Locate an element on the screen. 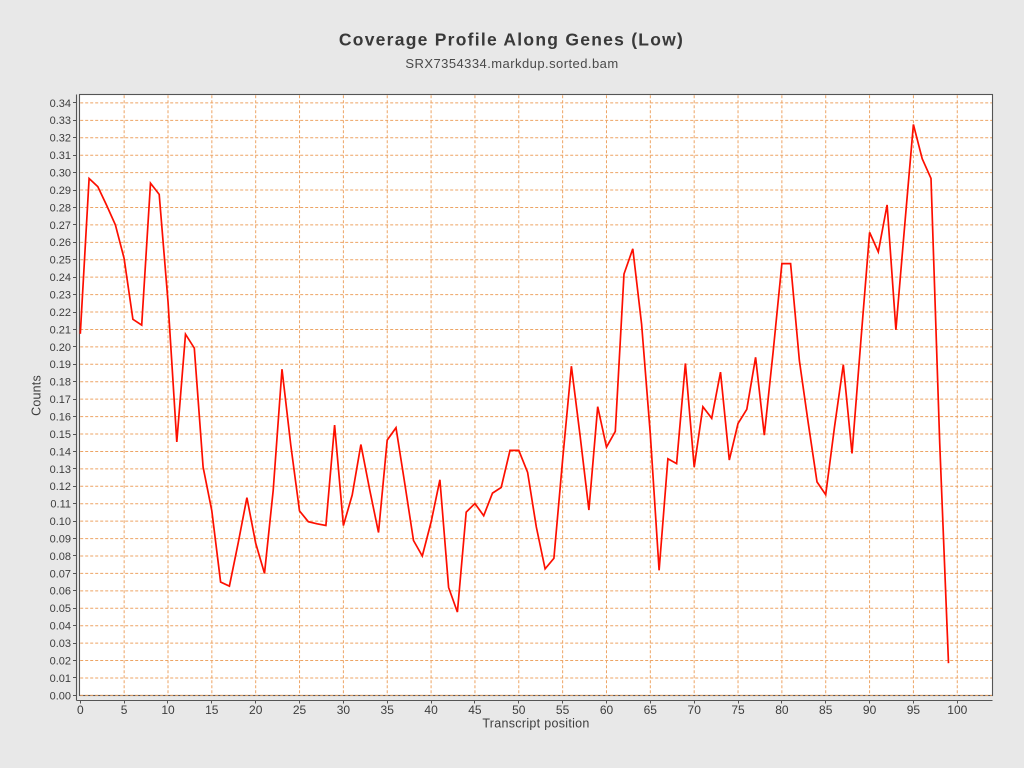 Image resolution: width=1024 pixels, height=768 pixels. svg-text: 0.08 is located at coordinates (60, 557).